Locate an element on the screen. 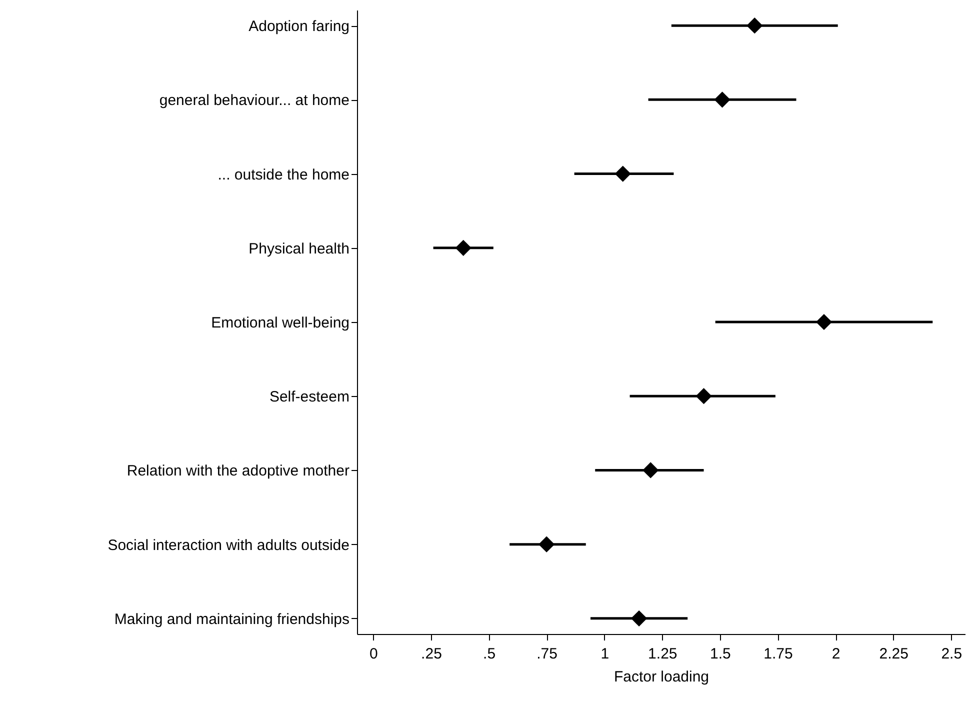 This screenshot has width=976, height=711. x-tick-label: 2.25 is located at coordinates (893, 654).